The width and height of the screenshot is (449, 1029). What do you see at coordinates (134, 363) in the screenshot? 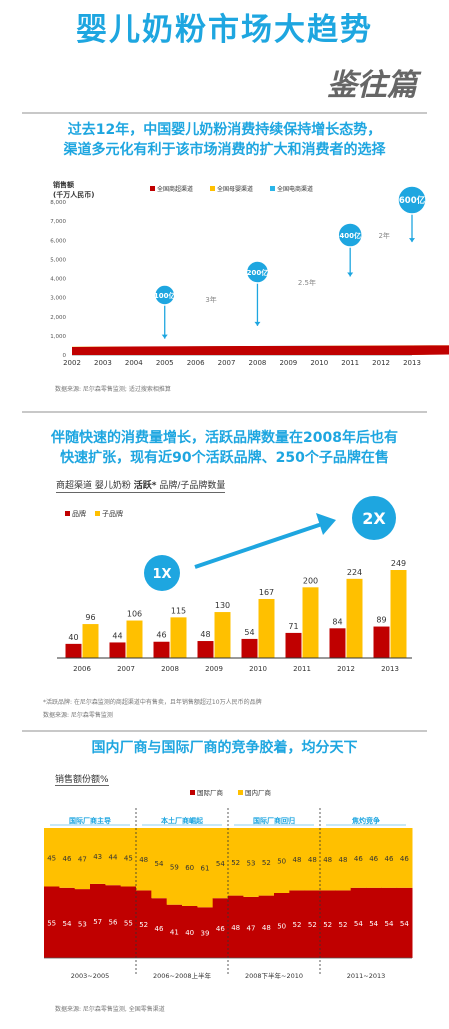
I see `x-tick-label: 2004` at bounding box center [134, 363].